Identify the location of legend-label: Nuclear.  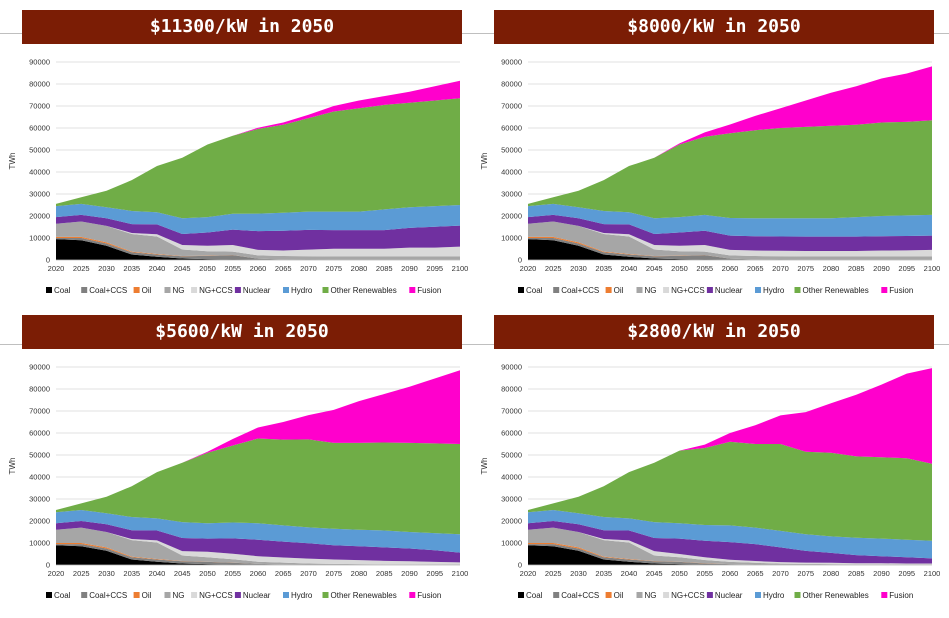
(257, 290).